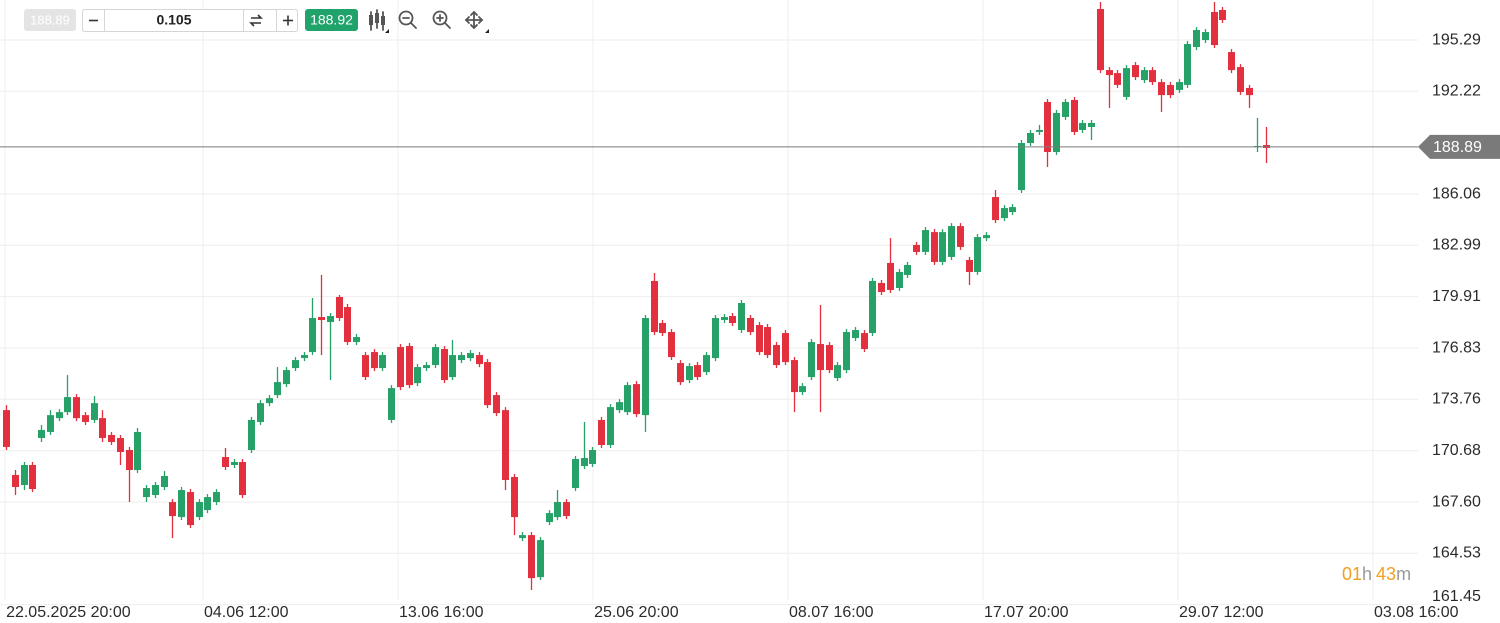 The image size is (1500, 623). What do you see at coordinates (288, 20) in the screenshot?
I see `increase-button` at bounding box center [288, 20].